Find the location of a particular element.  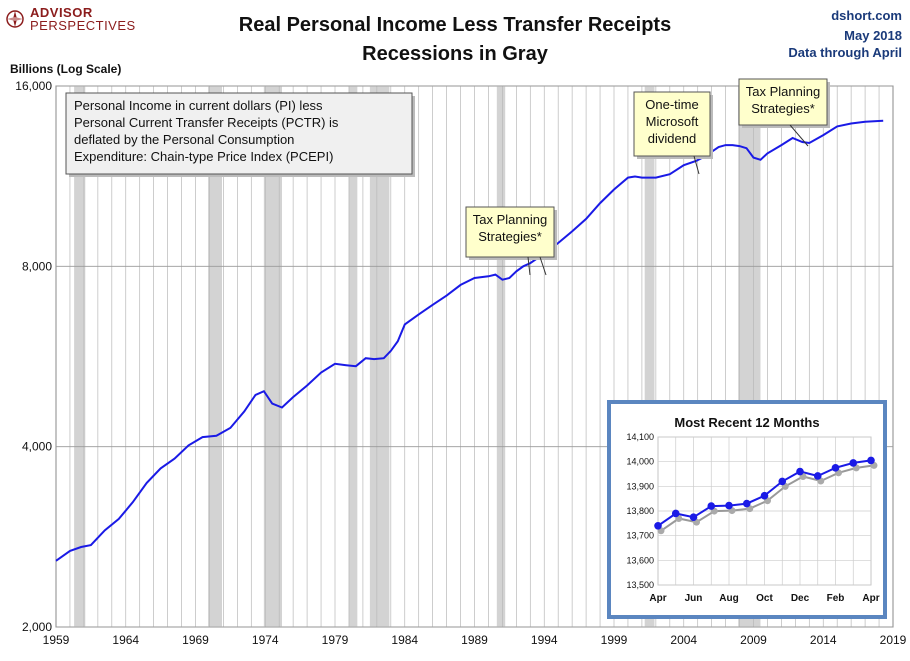

inset-x-tick-label: Feb is located at coordinates (836, 598).